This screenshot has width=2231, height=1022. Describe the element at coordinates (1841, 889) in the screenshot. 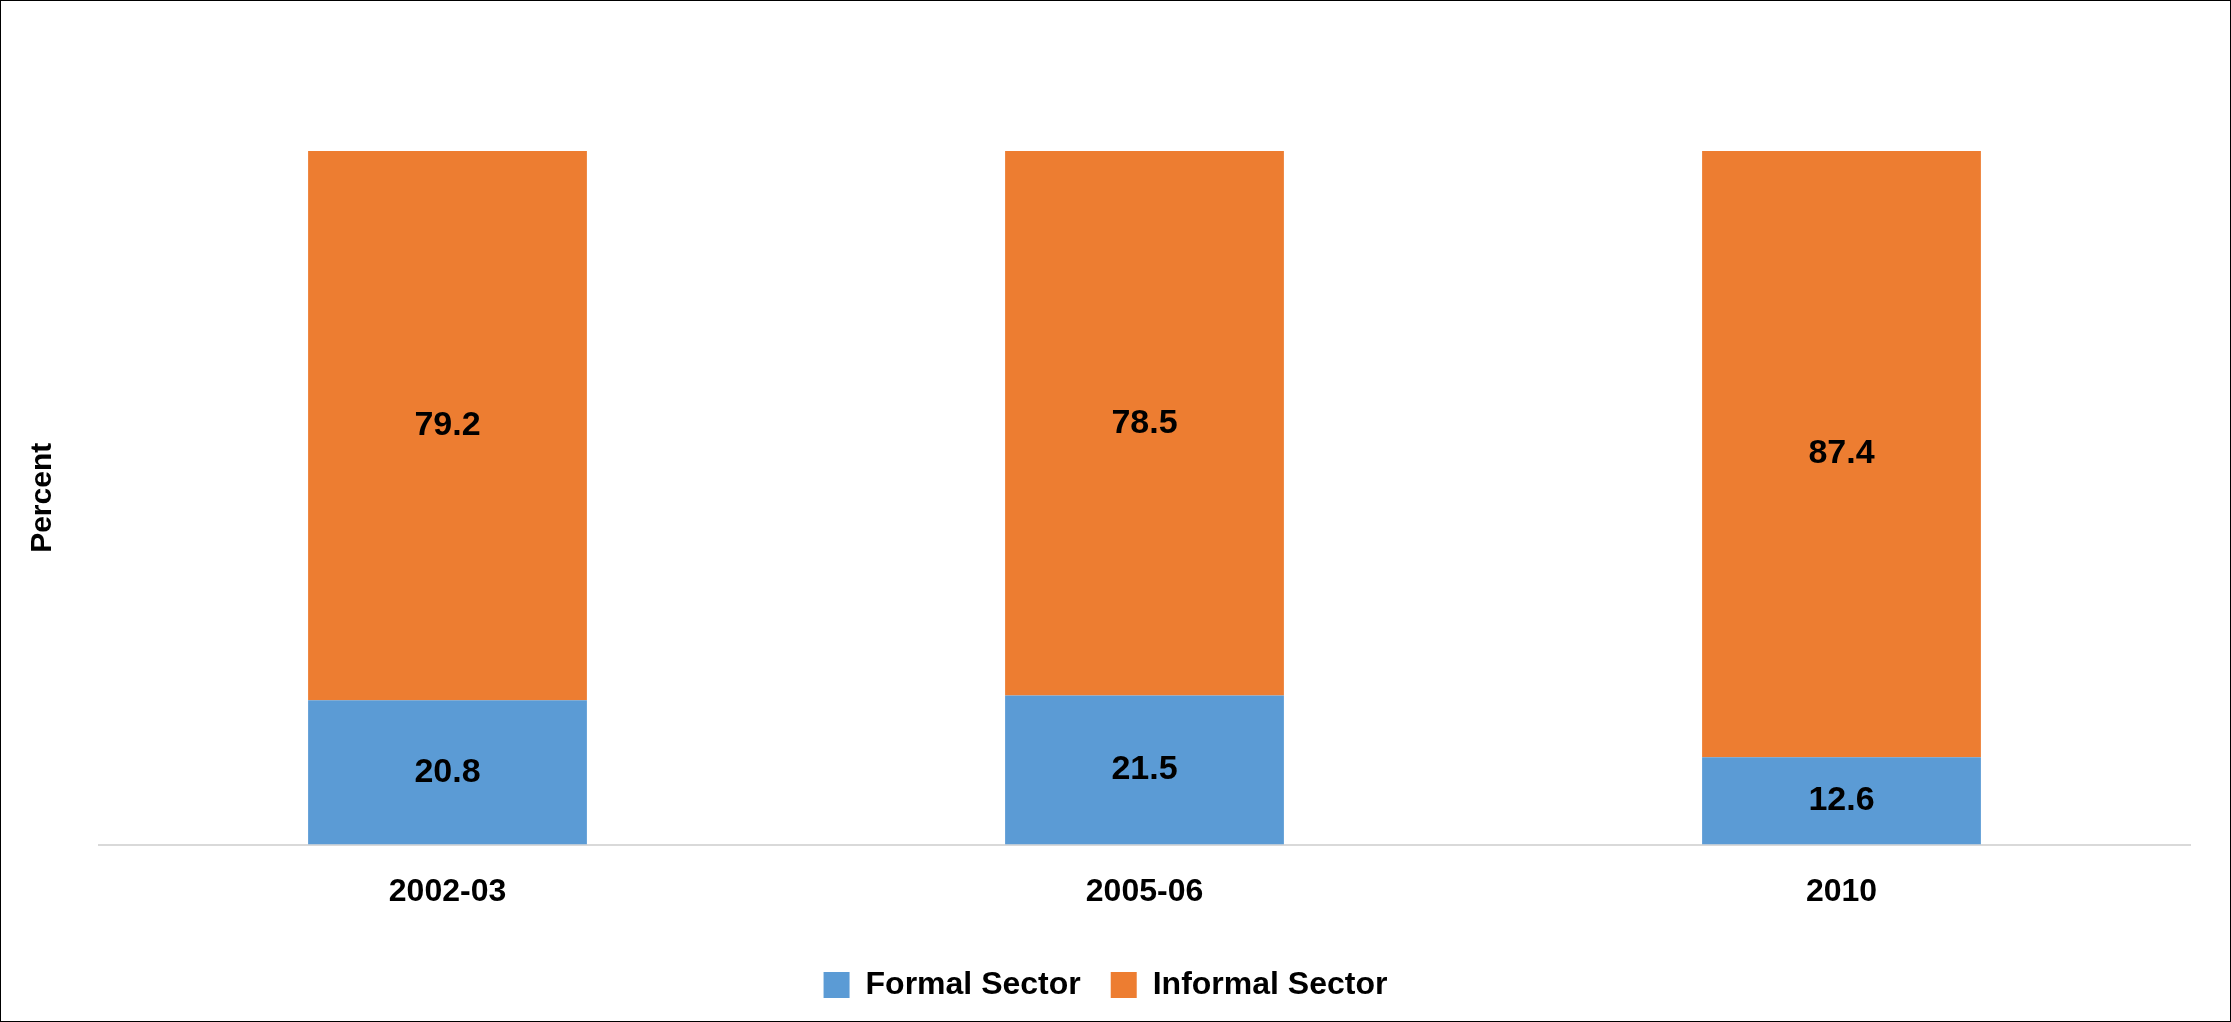

I see `x-tick-label: 2010` at that location.